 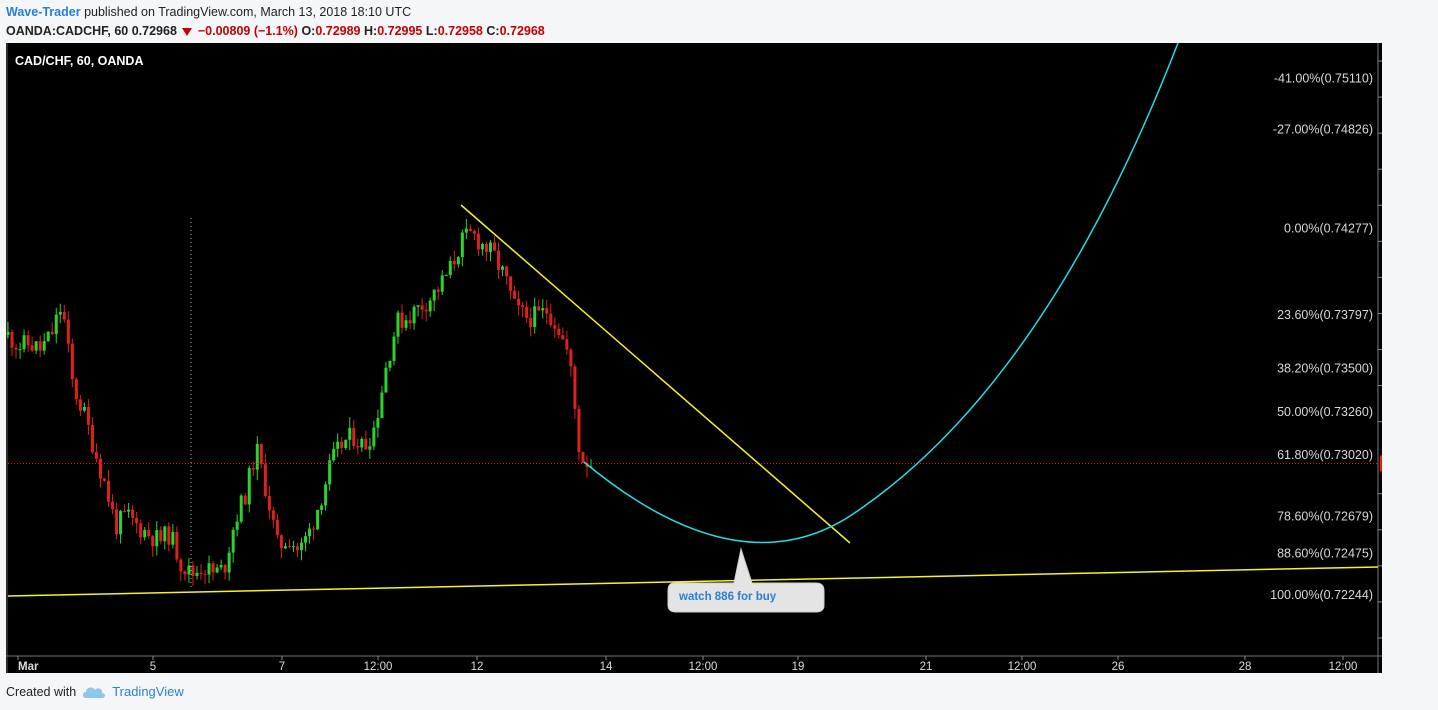 What do you see at coordinates (798, 667) in the screenshot?
I see `x-tick-label: 19` at bounding box center [798, 667].